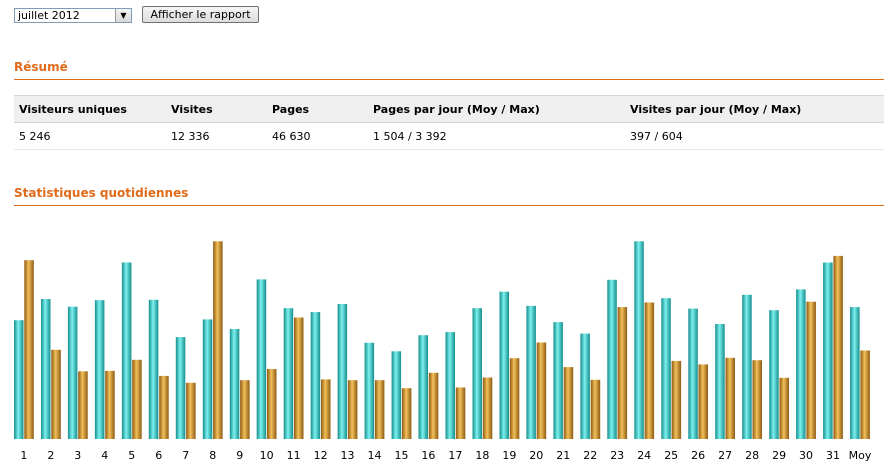 The width and height of the screenshot is (894, 467). I want to click on summary-section-title: Résumé, so click(449, 70).